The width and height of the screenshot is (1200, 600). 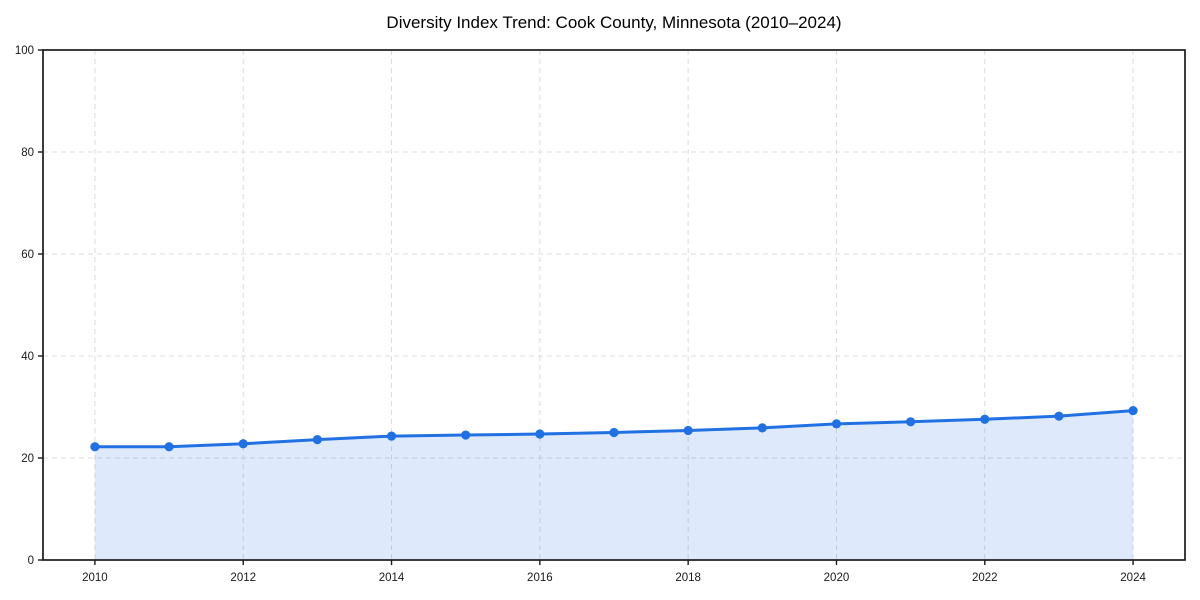 What do you see at coordinates (392, 578) in the screenshot?
I see `x-tick-label: 2014` at bounding box center [392, 578].